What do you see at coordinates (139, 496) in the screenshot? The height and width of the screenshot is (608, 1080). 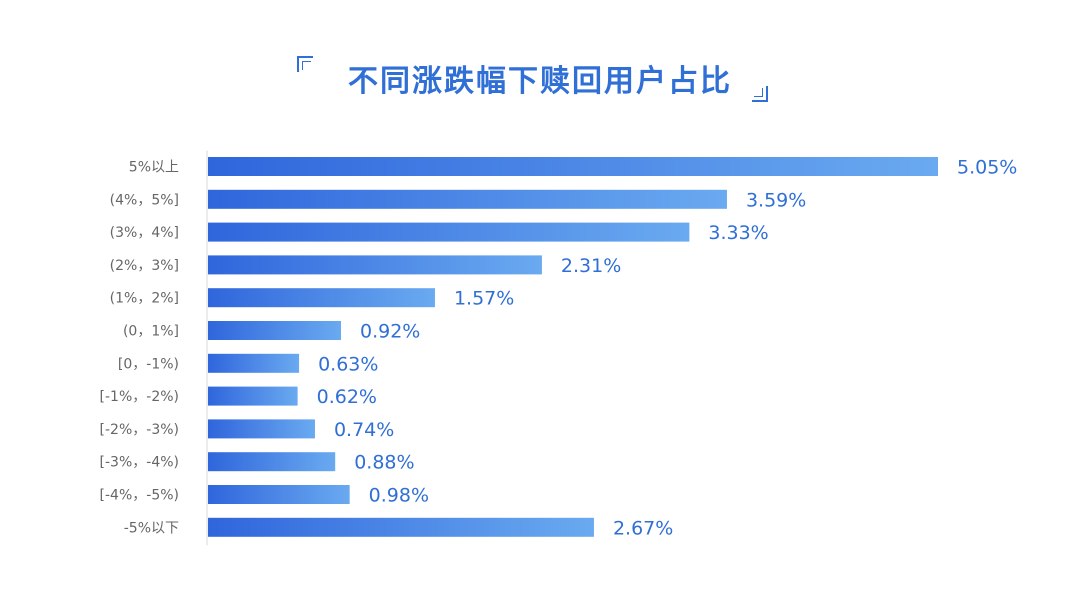 I see `category-label: [-4%，-5%)` at bounding box center [139, 496].